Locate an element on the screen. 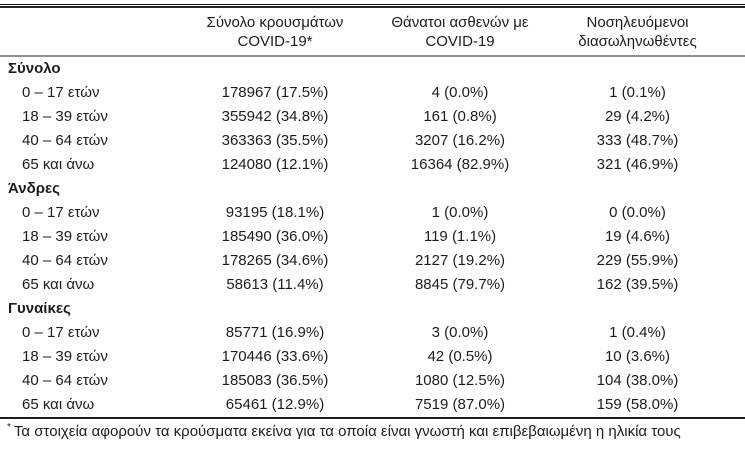  cases-value: 178265 (34.6%) is located at coordinates (275, 260).